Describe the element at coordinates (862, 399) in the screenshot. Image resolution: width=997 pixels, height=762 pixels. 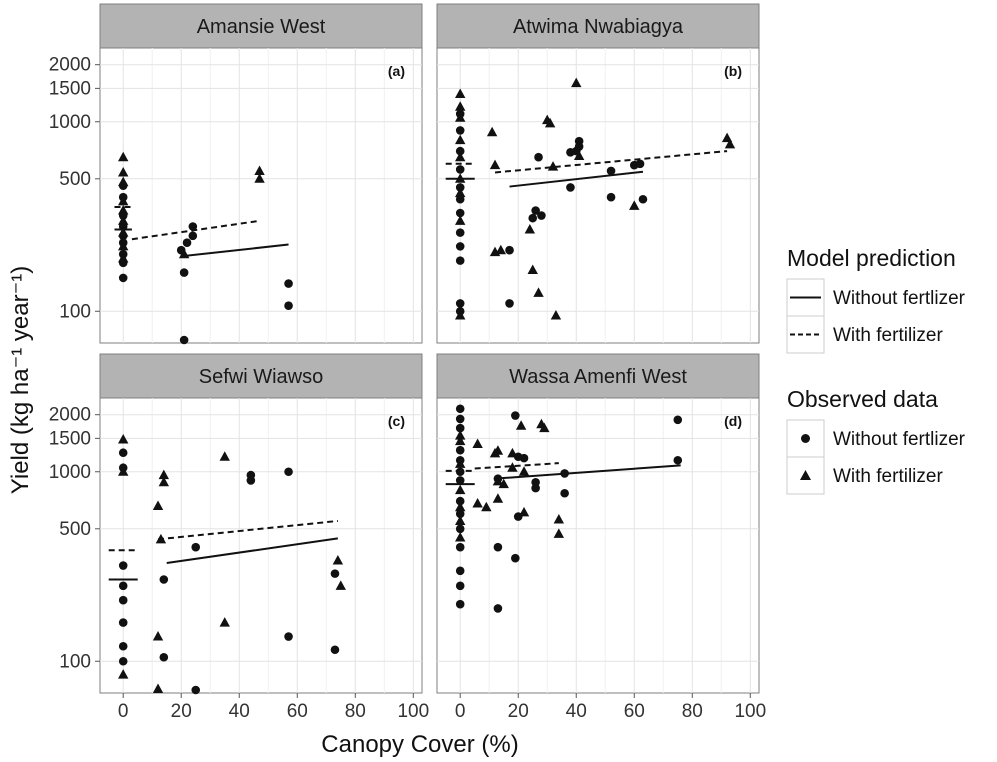
I see `legend-title-observed-data: Observed data` at that location.